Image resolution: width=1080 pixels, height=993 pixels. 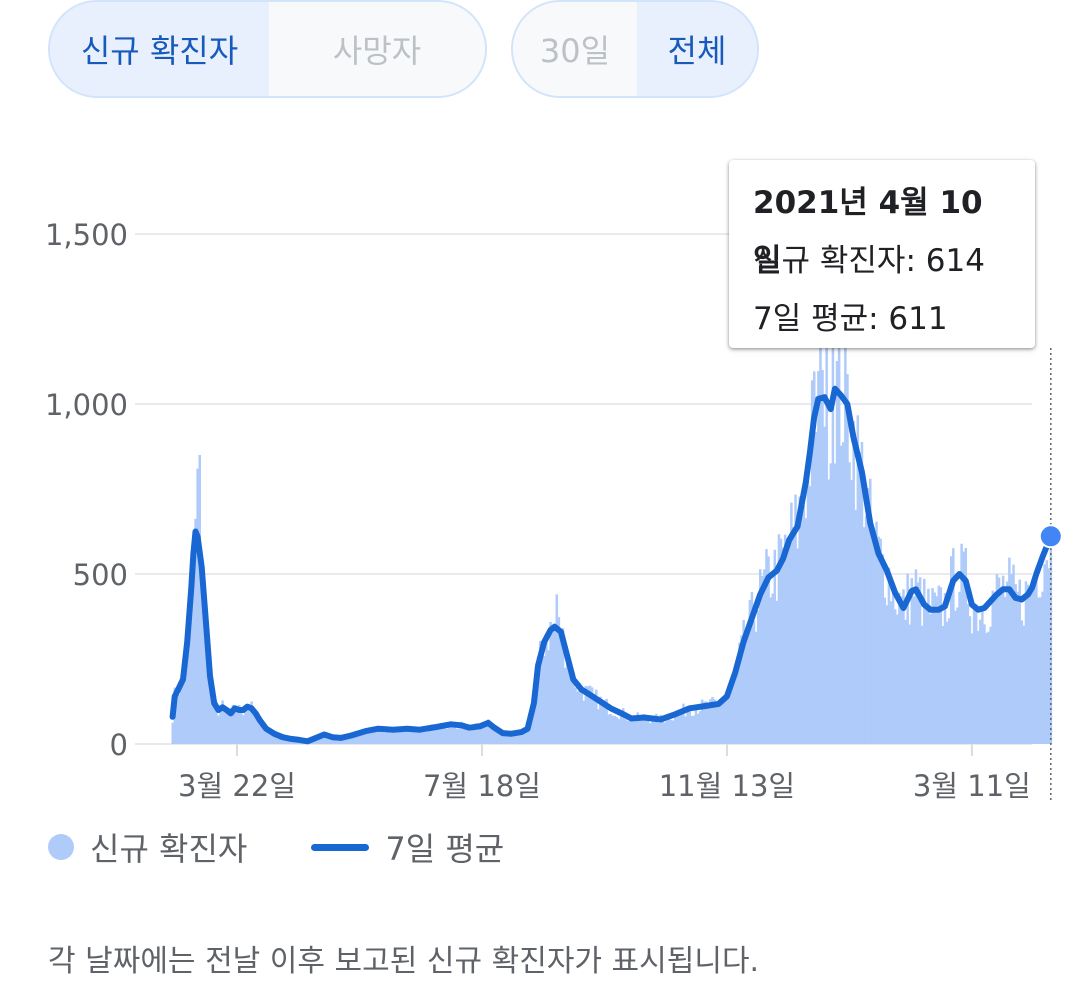 I want to click on chart-tooltip: 2021년 4월 10일 신규 확진자: 614 7일 평균: 611, so click(x=882, y=254).